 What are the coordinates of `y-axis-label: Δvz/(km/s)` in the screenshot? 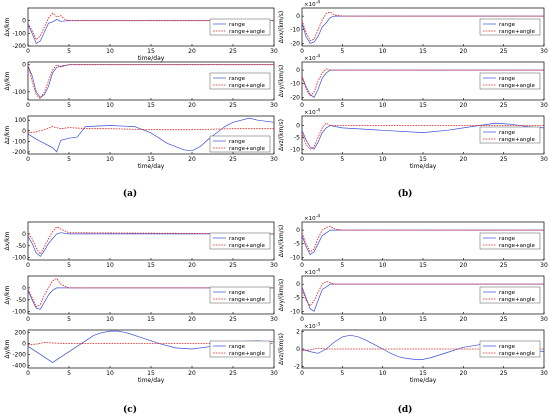 It's located at (281, 135).